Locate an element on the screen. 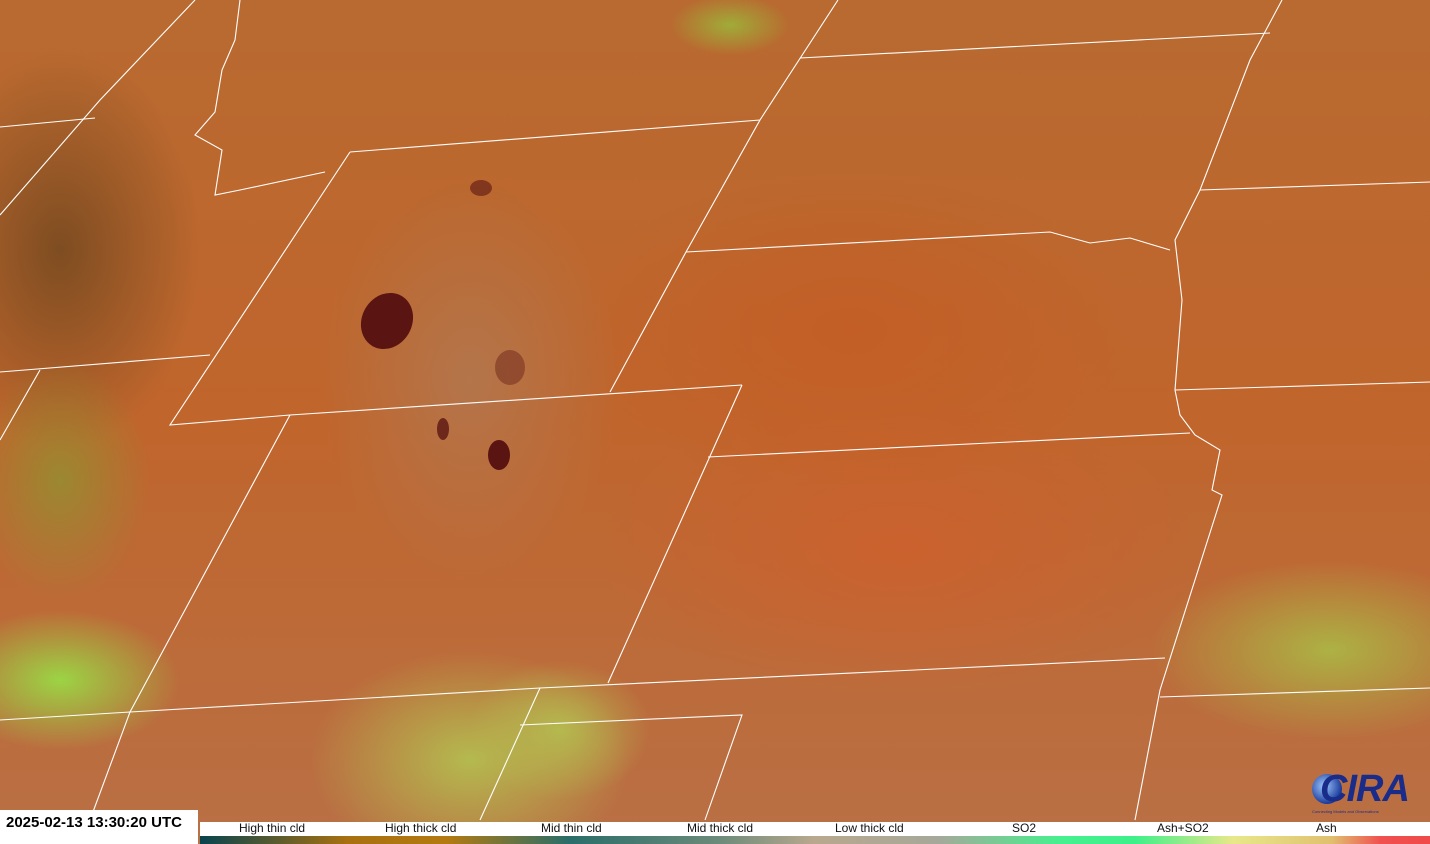 This screenshot has width=1430, height=844. legend-label: Low thick cld is located at coordinates (869, 828).